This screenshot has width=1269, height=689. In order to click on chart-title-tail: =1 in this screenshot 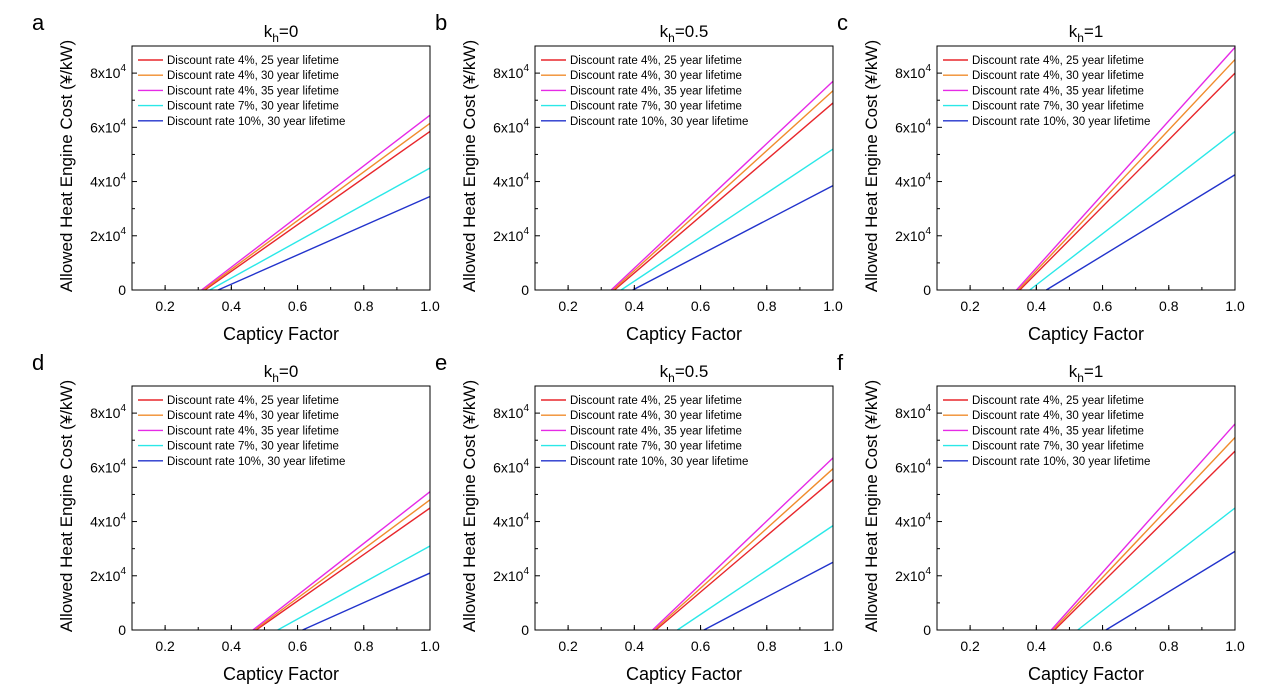, I will do `click(1093, 31)`.